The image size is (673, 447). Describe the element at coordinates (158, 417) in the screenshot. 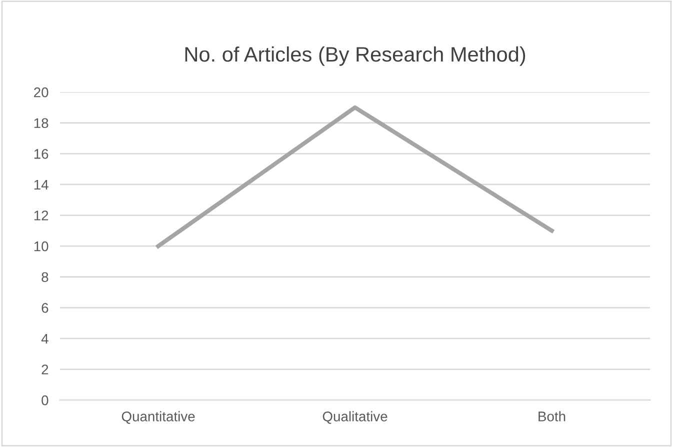

I see `x-tick-label: Quantitative` at that location.